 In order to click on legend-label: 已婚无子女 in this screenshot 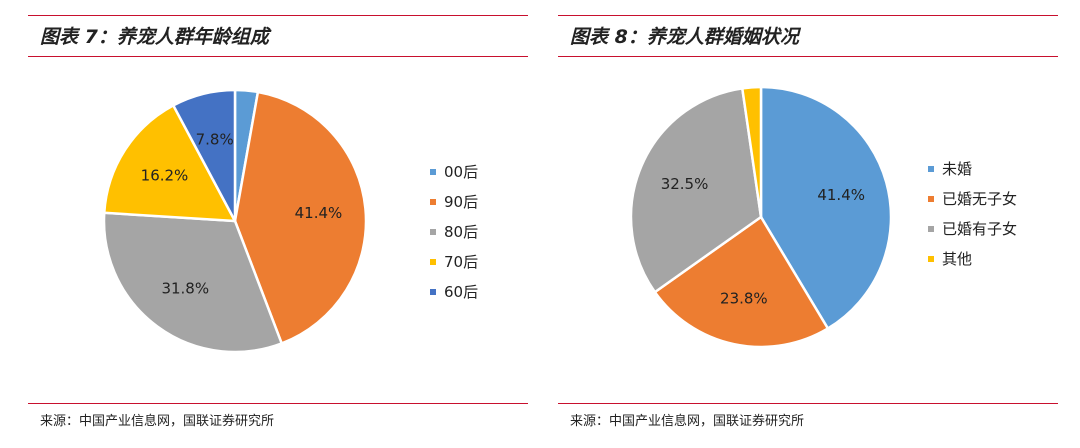, I will do `click(980, 199)`.